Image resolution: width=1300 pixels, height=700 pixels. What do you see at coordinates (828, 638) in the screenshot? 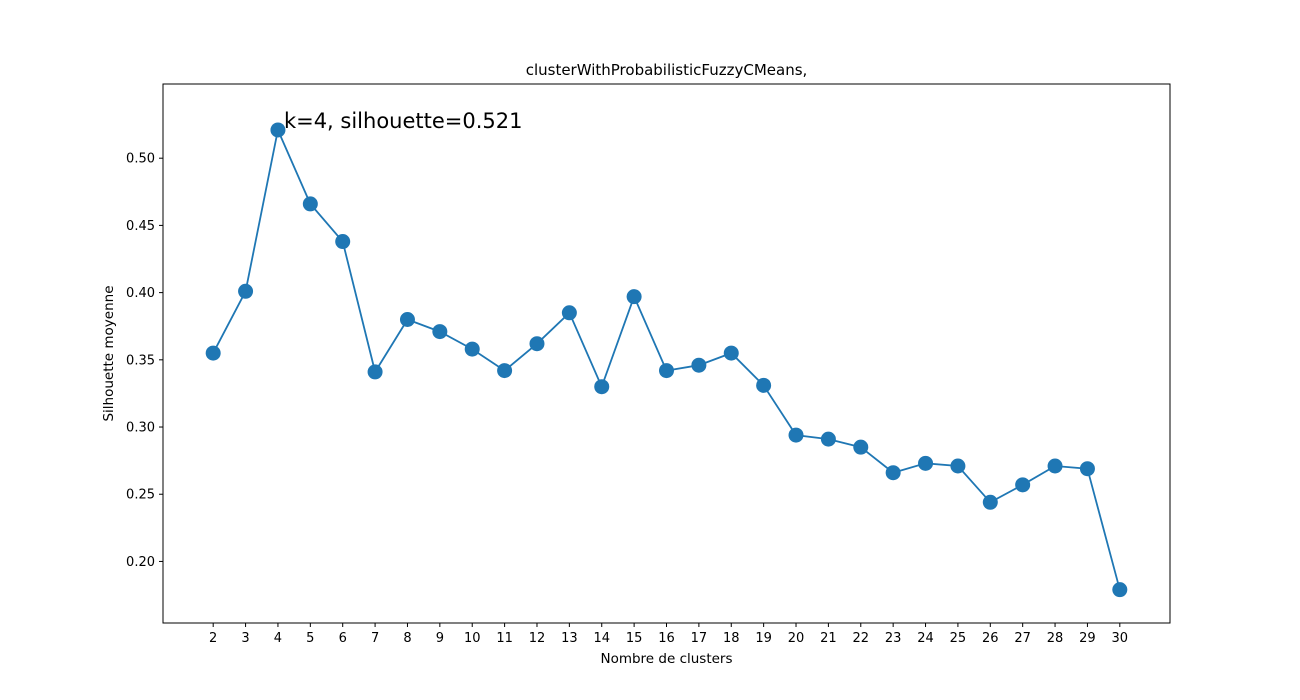
I see `x-tick-label: 21` at bounding box center [828, 638].